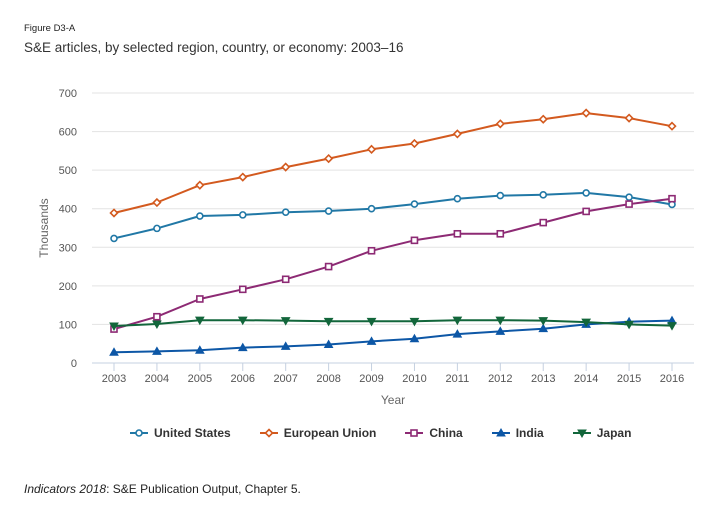 Image resolution: width=724 pixels, height=520 pixels. I want to click on x-tick-label: 2004, so click(157, 379).